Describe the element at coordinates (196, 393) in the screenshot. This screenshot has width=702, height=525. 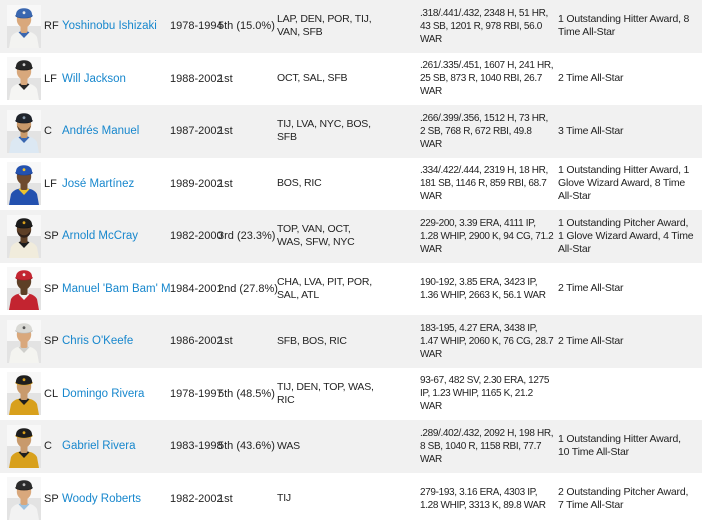
I see `career-years: 1978-1997` at that location.